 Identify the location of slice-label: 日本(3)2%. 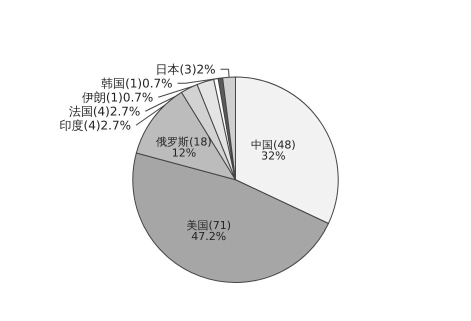
(186, 69).